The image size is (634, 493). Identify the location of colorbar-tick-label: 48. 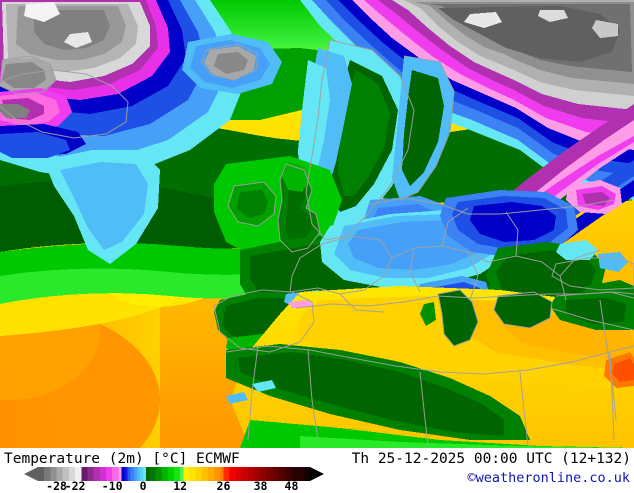
(291, 486).